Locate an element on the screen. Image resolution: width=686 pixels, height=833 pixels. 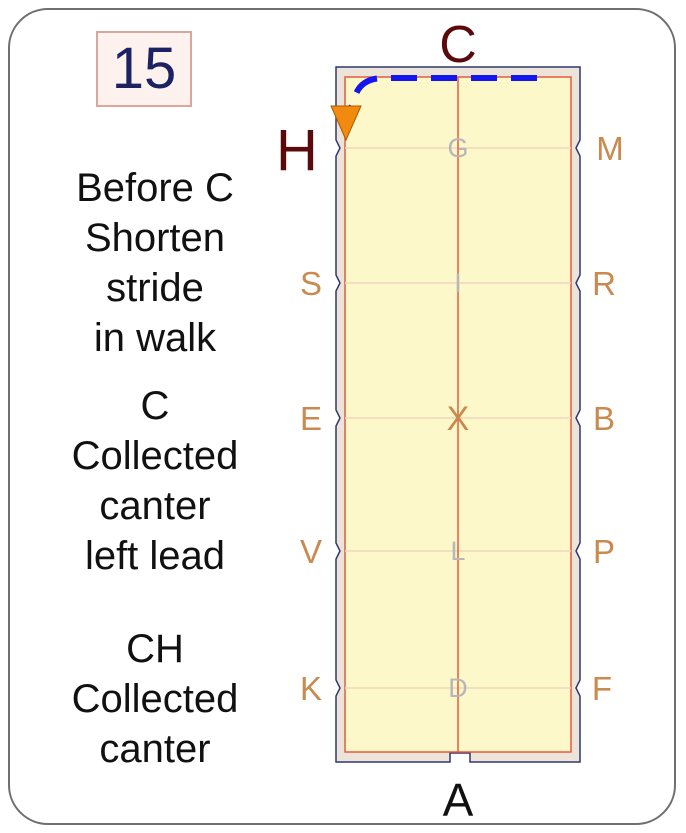
path-c-to-h is located at coordinates (442, 93).